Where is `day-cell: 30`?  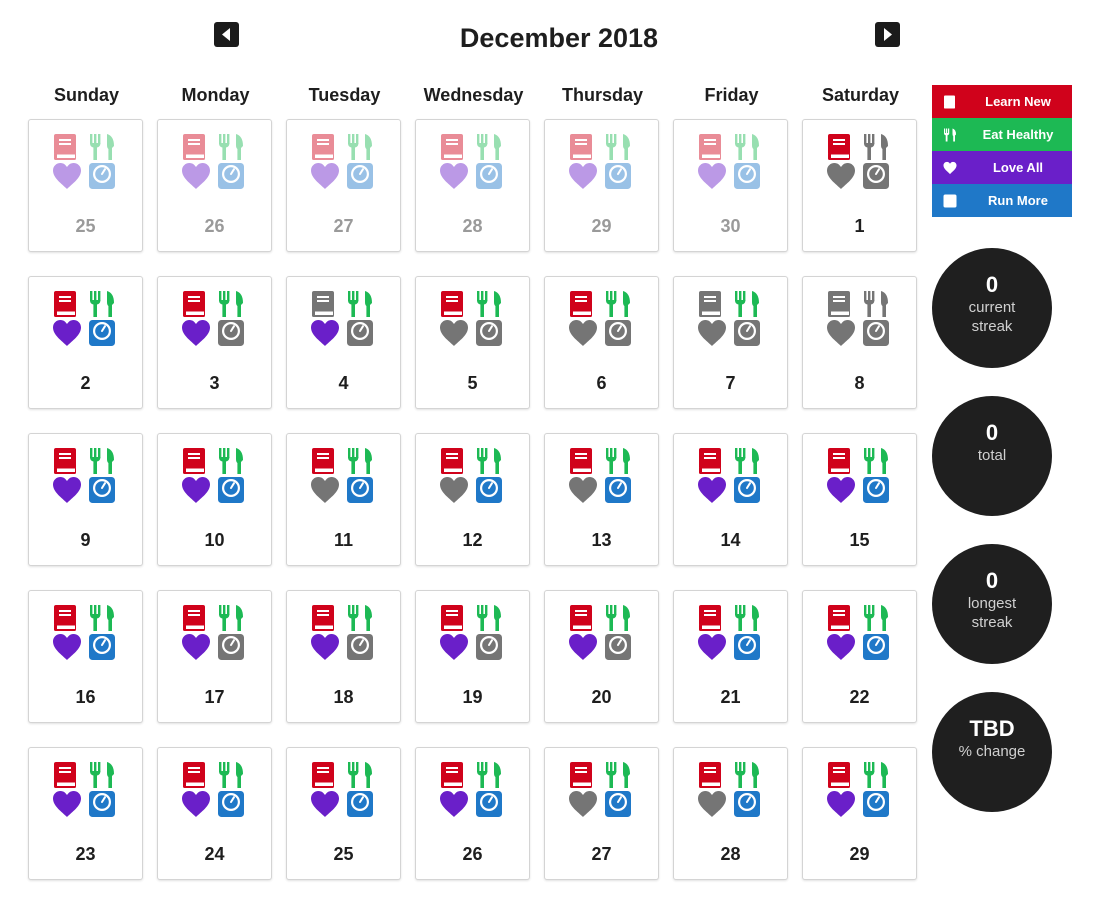 day-cell: 30 is located at coordinates (730, 185).